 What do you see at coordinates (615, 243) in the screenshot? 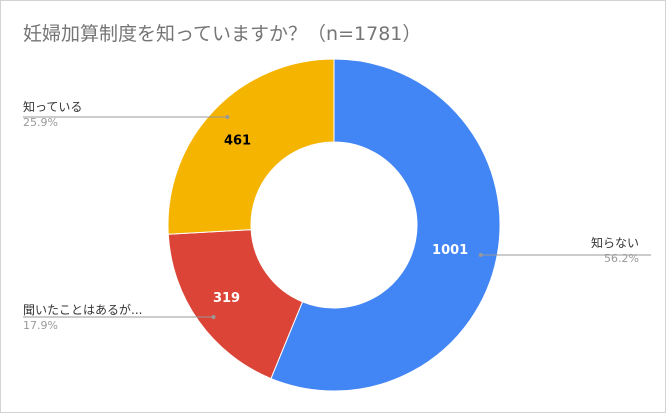
I see `slice-label-0: 知らない` at bounding box center [615, 243].